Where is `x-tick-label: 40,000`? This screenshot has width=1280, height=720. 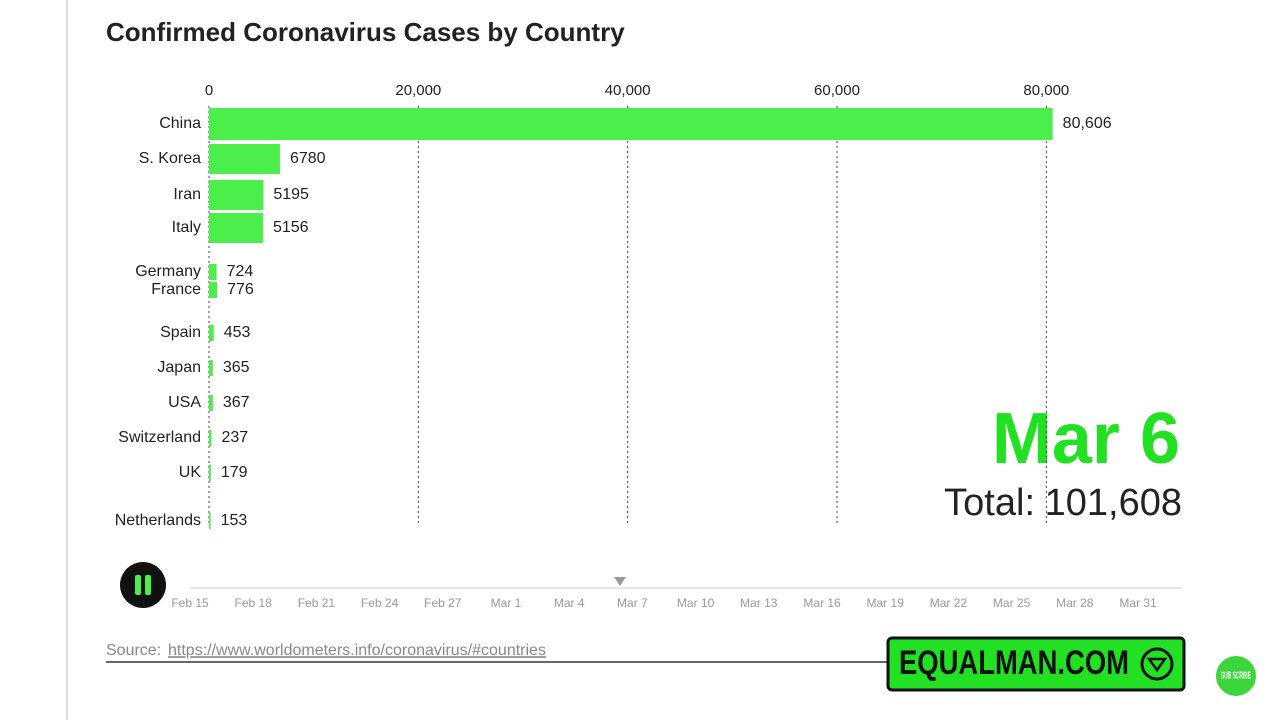
x-tick-label: 40,000 is located at coordinates (628, 90).